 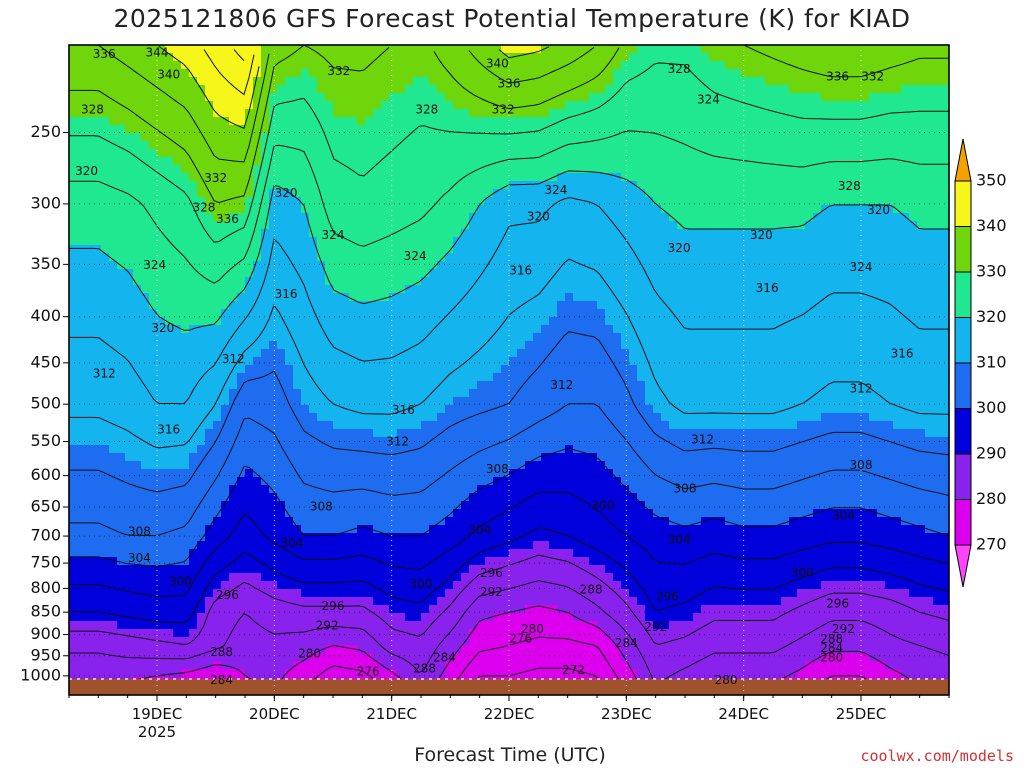 What do you see at coordinates (157, 714) in the screenshot?
I see `x-tick-label: 19DEC` at bounding box center [157, 714].